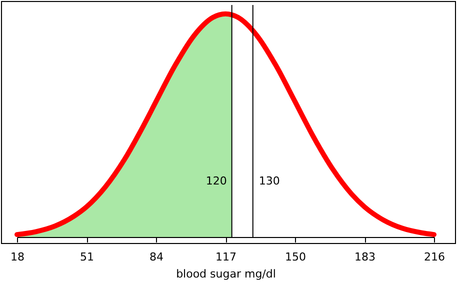 This screenshot has width=459, height=296. Describe the element at coordinates (17, 257) in the screenshot. I see `x-tick-label: 18` at that location.